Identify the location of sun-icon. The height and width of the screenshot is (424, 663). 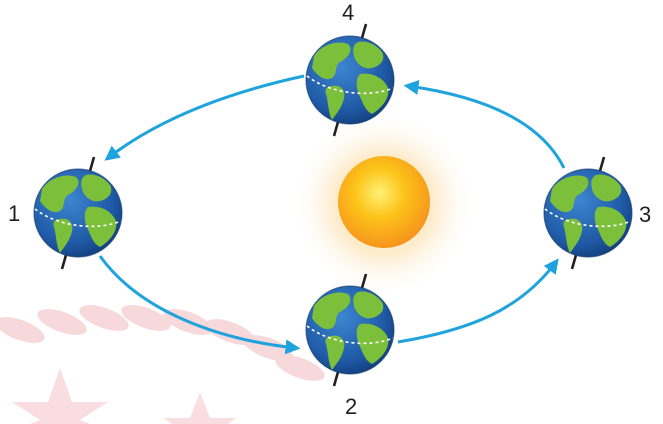
(384, 204).